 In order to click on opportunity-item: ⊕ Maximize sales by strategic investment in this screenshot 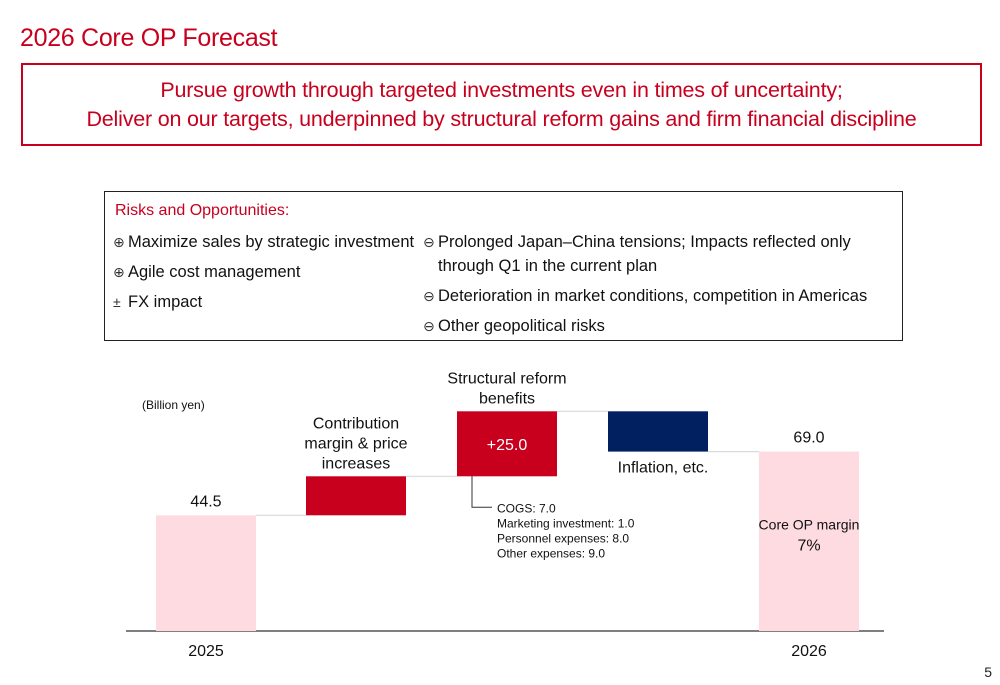, I will do `click(263, 242)`.